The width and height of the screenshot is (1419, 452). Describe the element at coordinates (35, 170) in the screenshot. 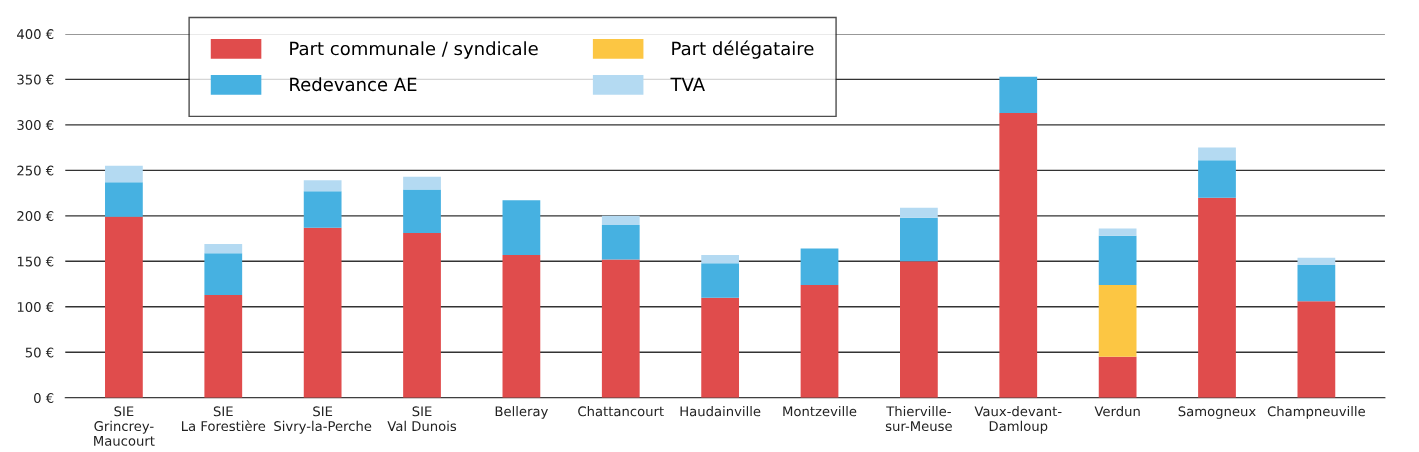

I see `y-tick-label: 250 €` at that location.